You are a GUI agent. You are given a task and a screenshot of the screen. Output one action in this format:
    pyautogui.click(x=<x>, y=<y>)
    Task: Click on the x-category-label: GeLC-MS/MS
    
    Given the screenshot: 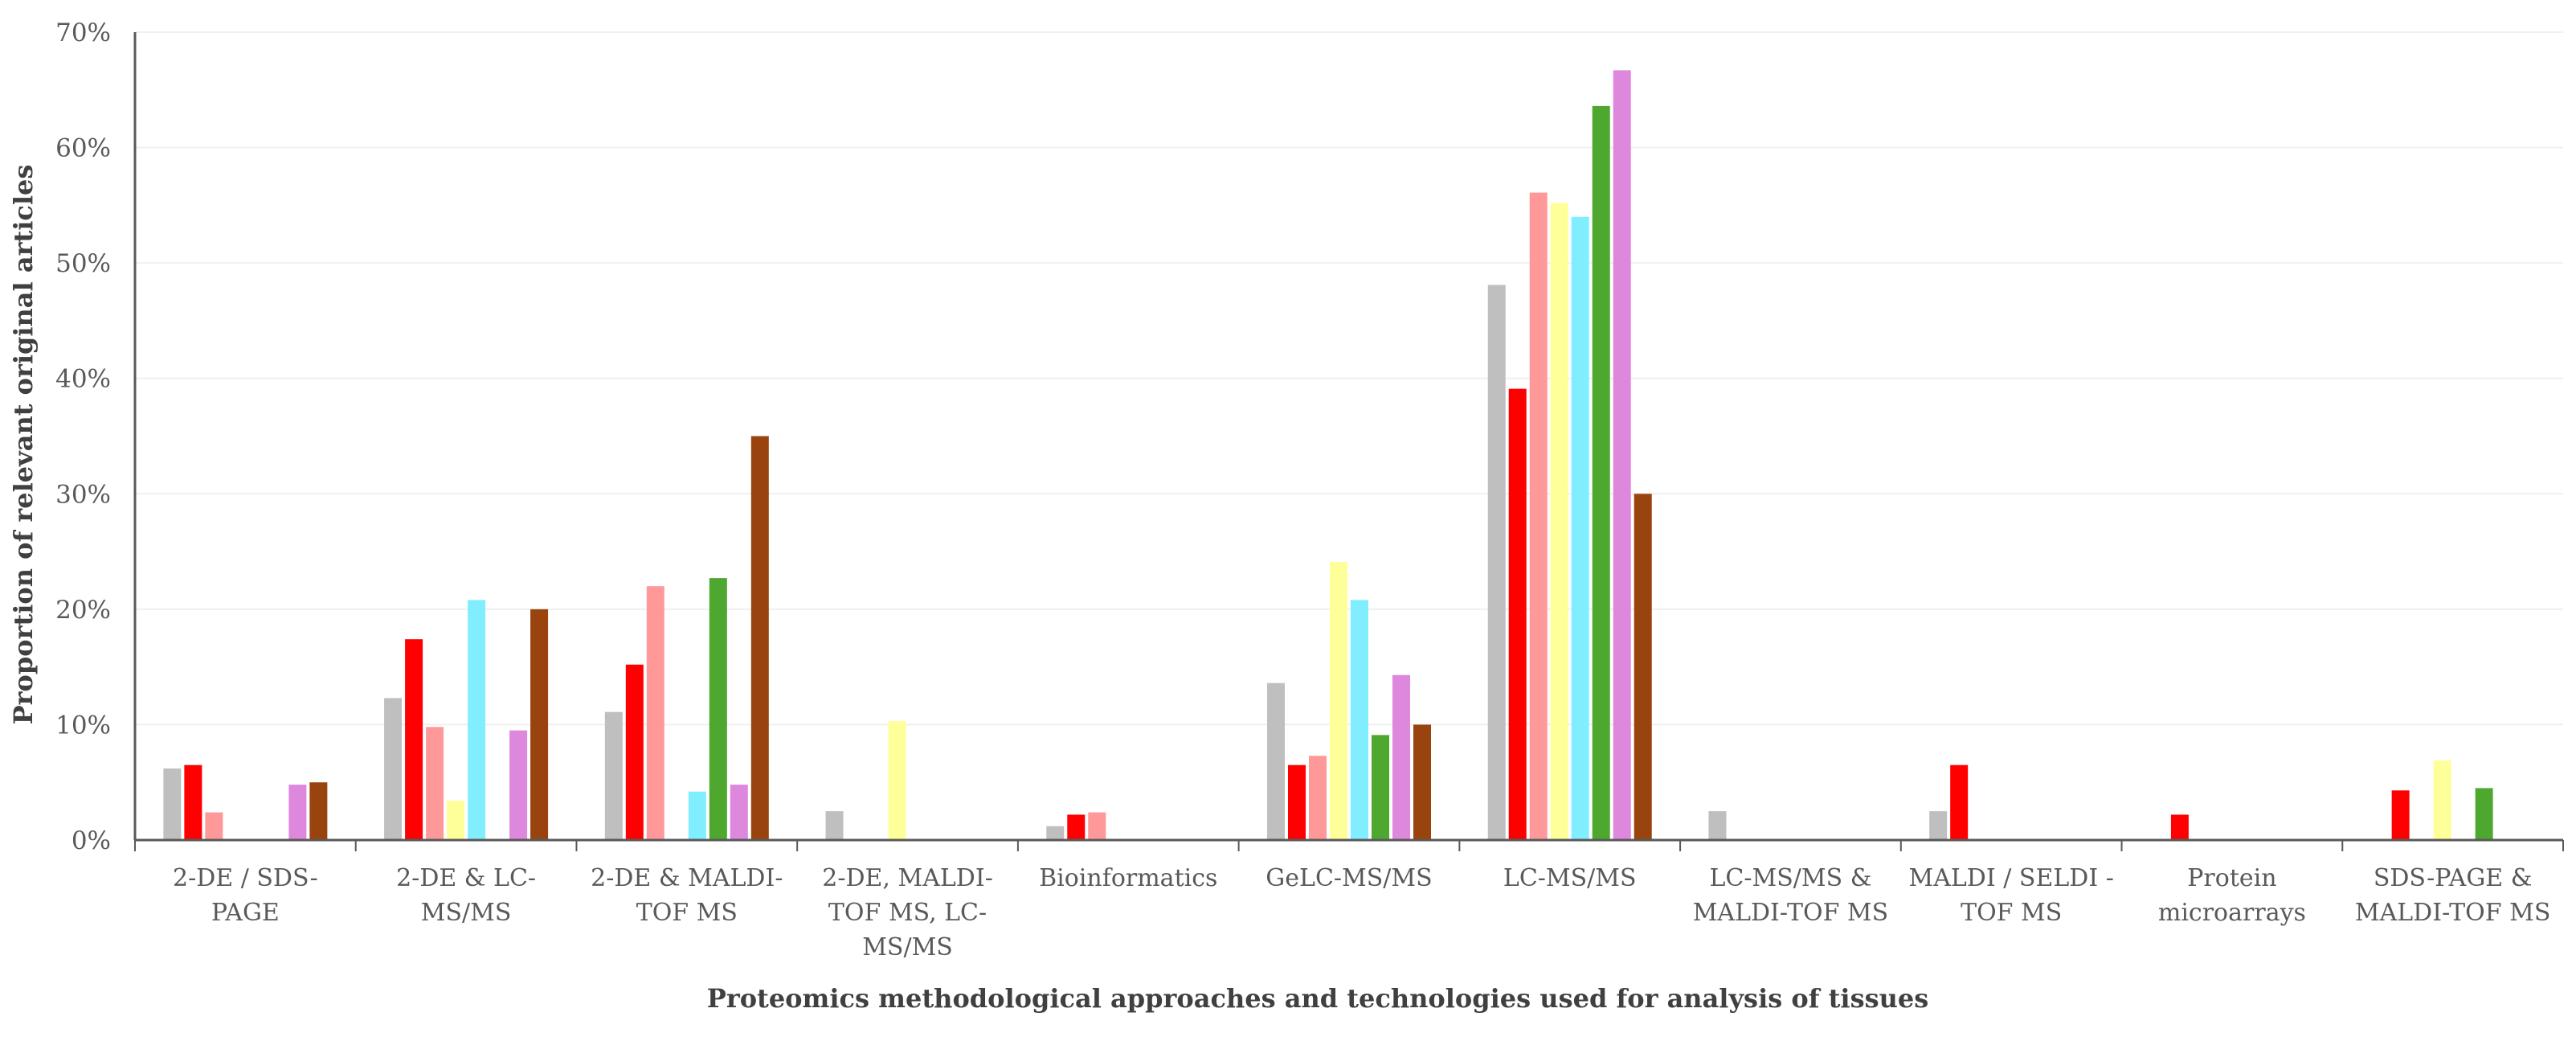 What is the action you would take?
    pyautogui.click(x=1349, y=878)
    